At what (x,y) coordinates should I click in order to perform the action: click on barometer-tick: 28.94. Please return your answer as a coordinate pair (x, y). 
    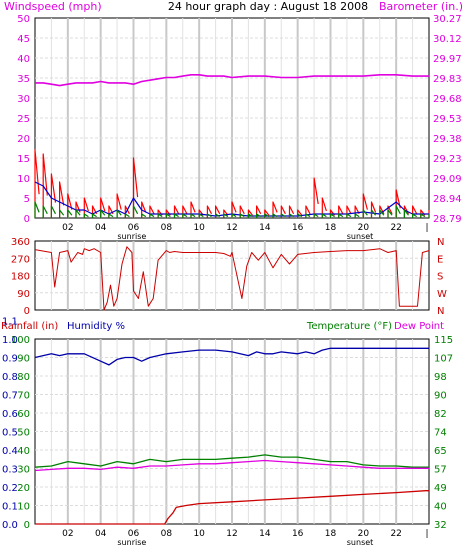
    Looking at the image, I should click on (447, 199).